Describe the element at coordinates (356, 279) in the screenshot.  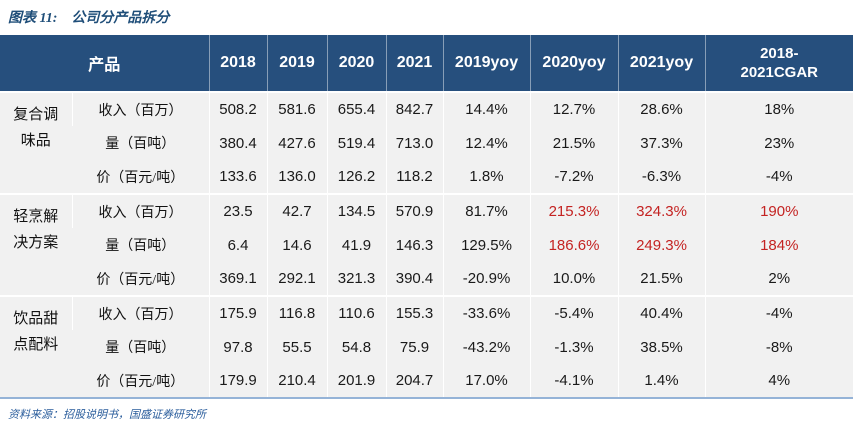
I see `value-cell: 321.3` at that location.